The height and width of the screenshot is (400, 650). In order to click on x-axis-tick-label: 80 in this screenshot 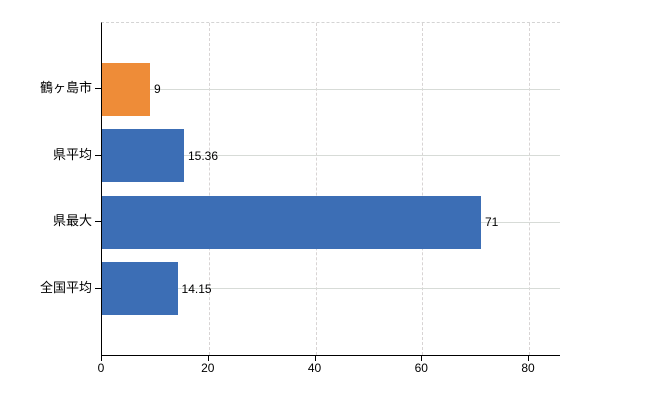, I will do `click(528, 368)`.